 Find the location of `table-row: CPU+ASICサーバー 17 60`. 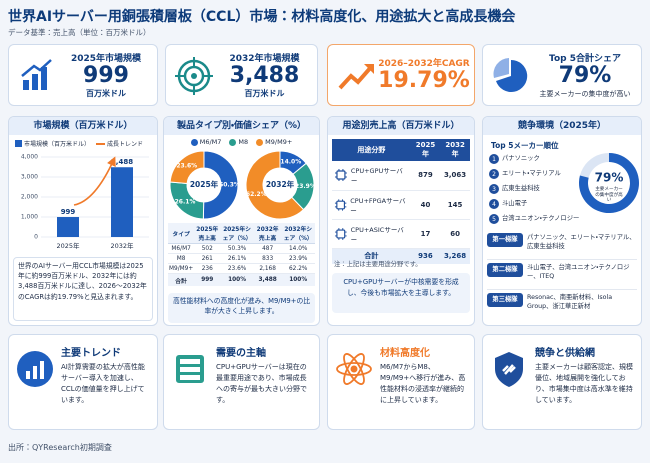

table-row: CPU+ASICサーバー 17 60 is located at coordinates (401, 233).